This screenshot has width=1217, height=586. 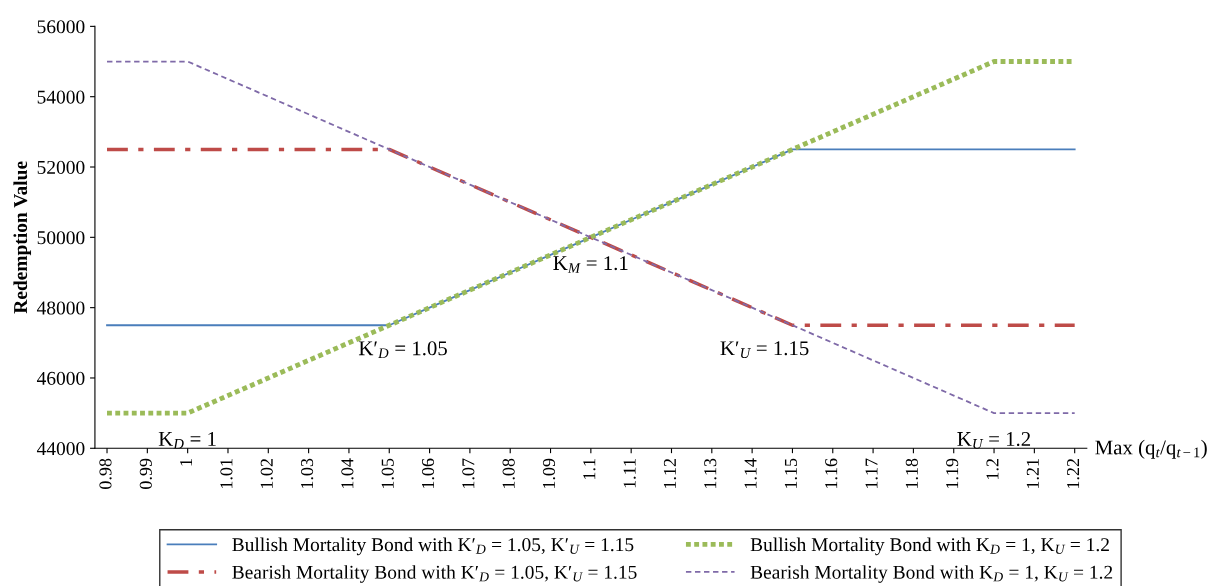 I want to click on annotation: K′$_{D}$ = 1.05, so click(x=402, y=350).